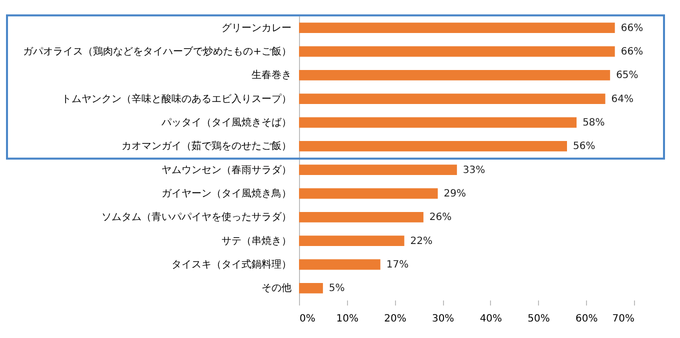  What do you see at coordinates (587, 319) in the screenshot?
I see `x-tick-label: 60%` at bounding box center [587, 319].